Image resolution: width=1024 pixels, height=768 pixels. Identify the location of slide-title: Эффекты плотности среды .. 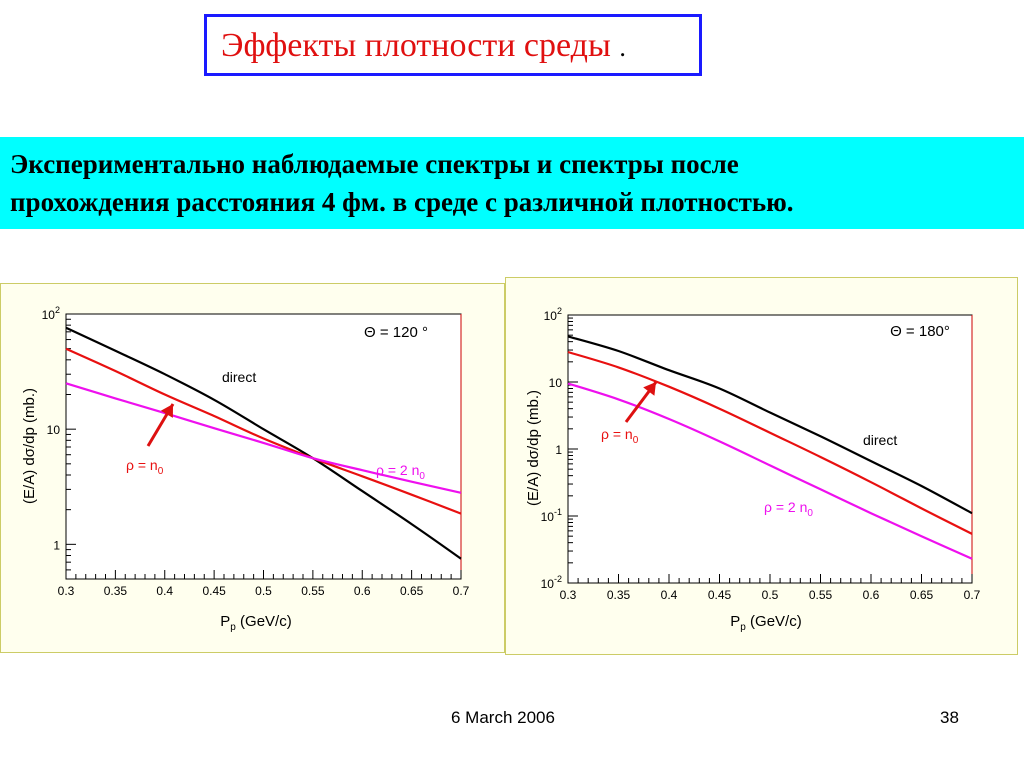
(423, 46).